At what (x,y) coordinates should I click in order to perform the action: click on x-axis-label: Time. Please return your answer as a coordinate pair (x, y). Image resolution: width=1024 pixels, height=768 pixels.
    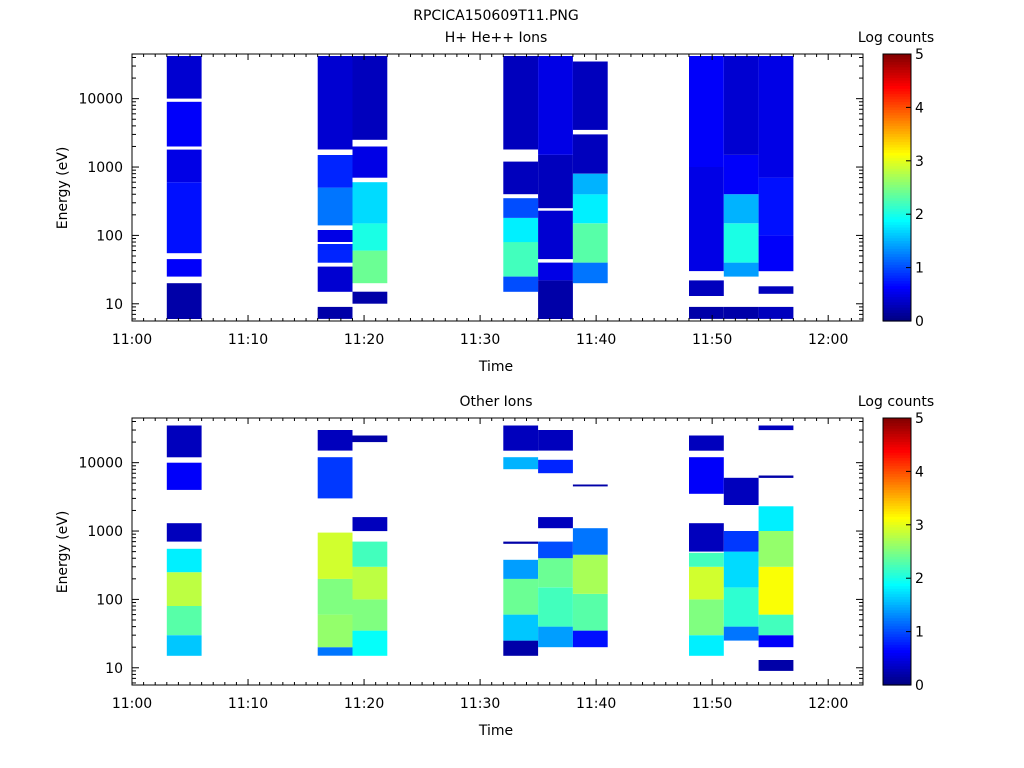
    Looking at the image, I should click on (495, 367).